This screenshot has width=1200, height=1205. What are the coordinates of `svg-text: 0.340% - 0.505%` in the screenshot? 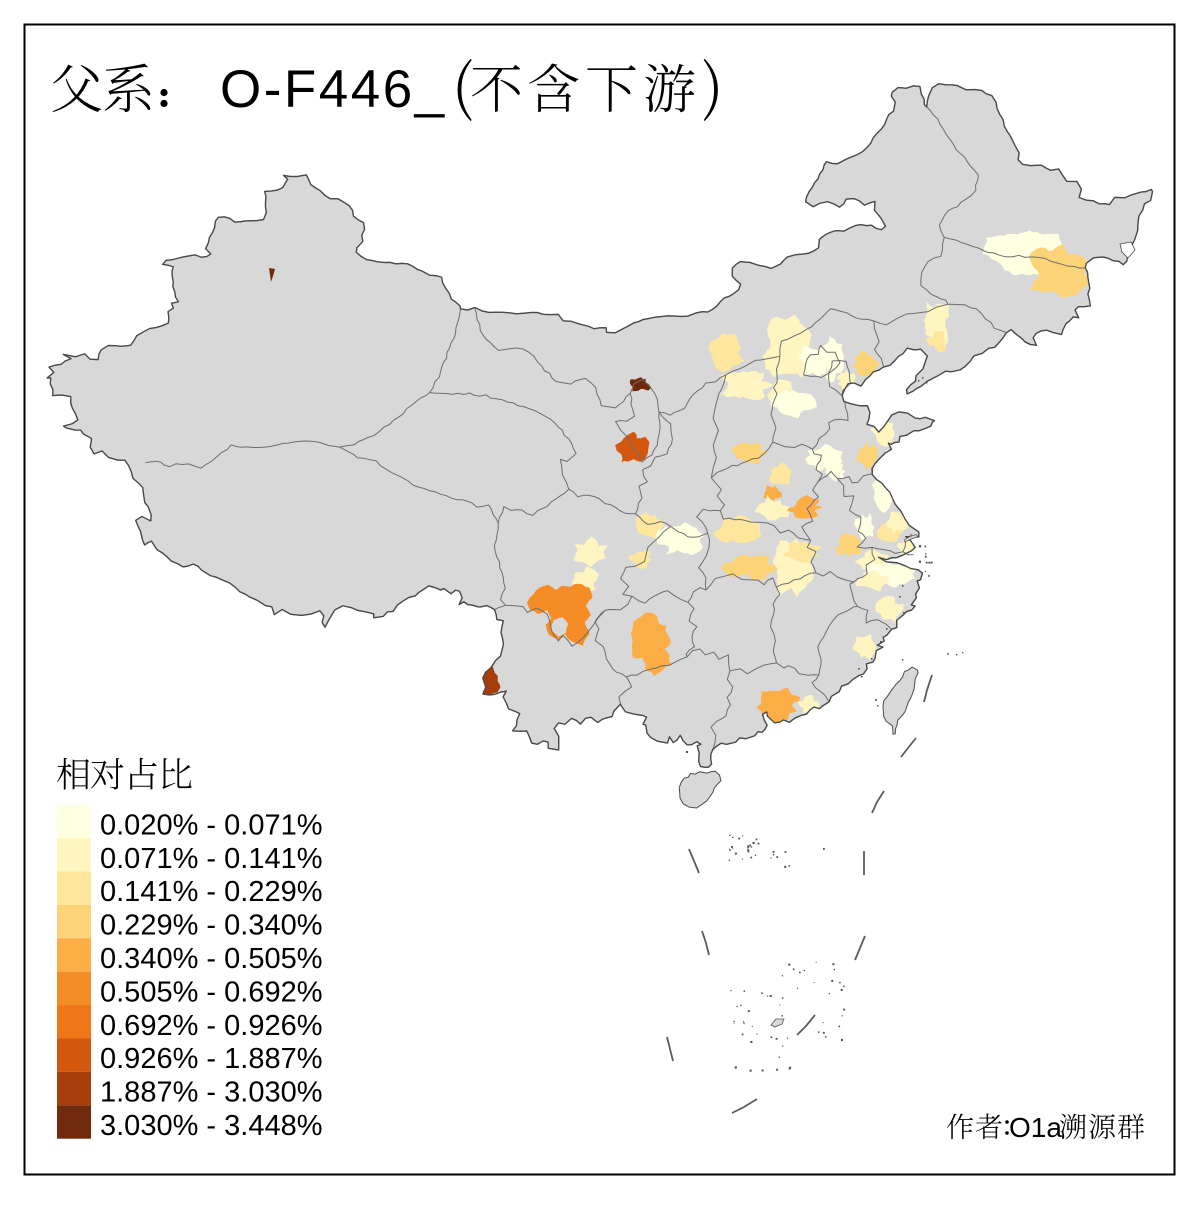 It's located at (211, 959).